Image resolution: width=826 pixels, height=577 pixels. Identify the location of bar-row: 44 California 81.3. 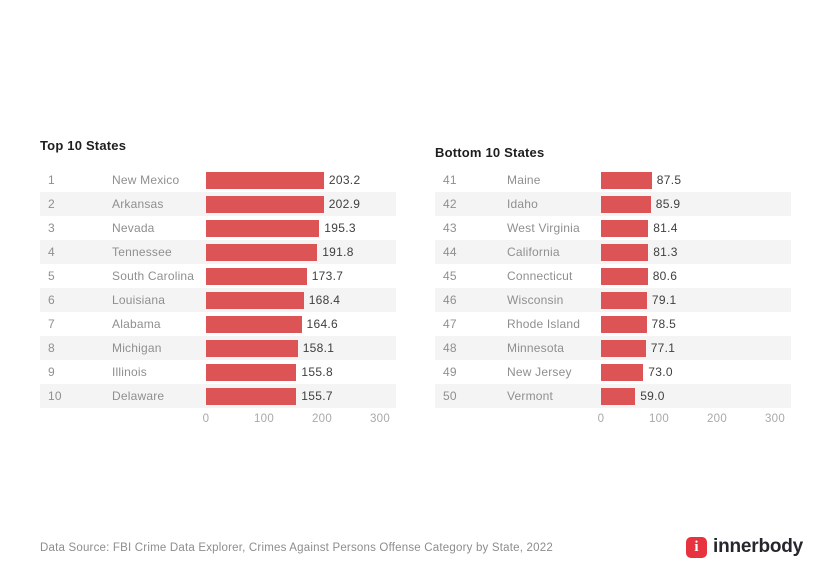
(613, 252).